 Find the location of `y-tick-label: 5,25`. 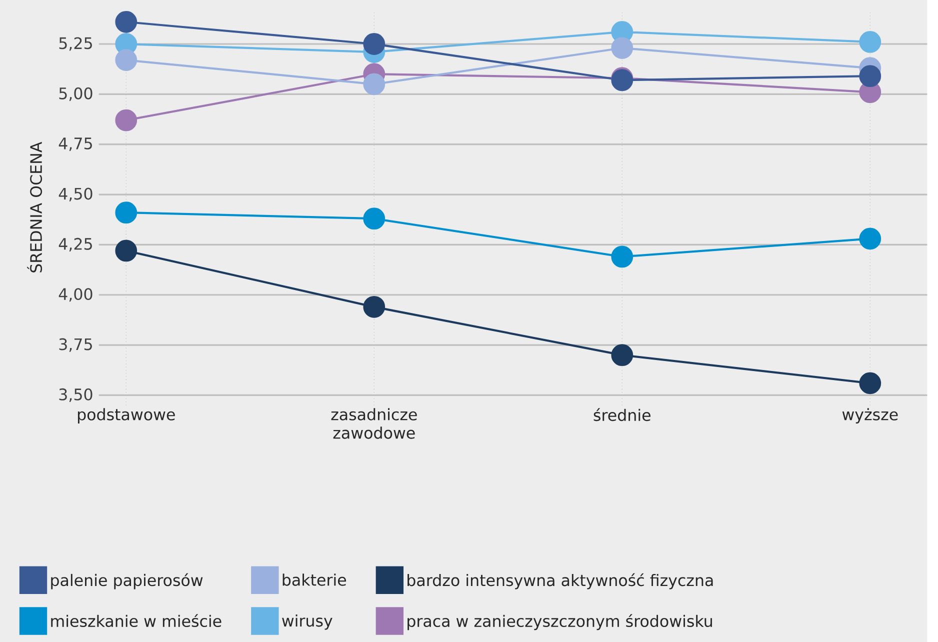

y-tick-label: 5,25 is located at coordinates (75, 43).